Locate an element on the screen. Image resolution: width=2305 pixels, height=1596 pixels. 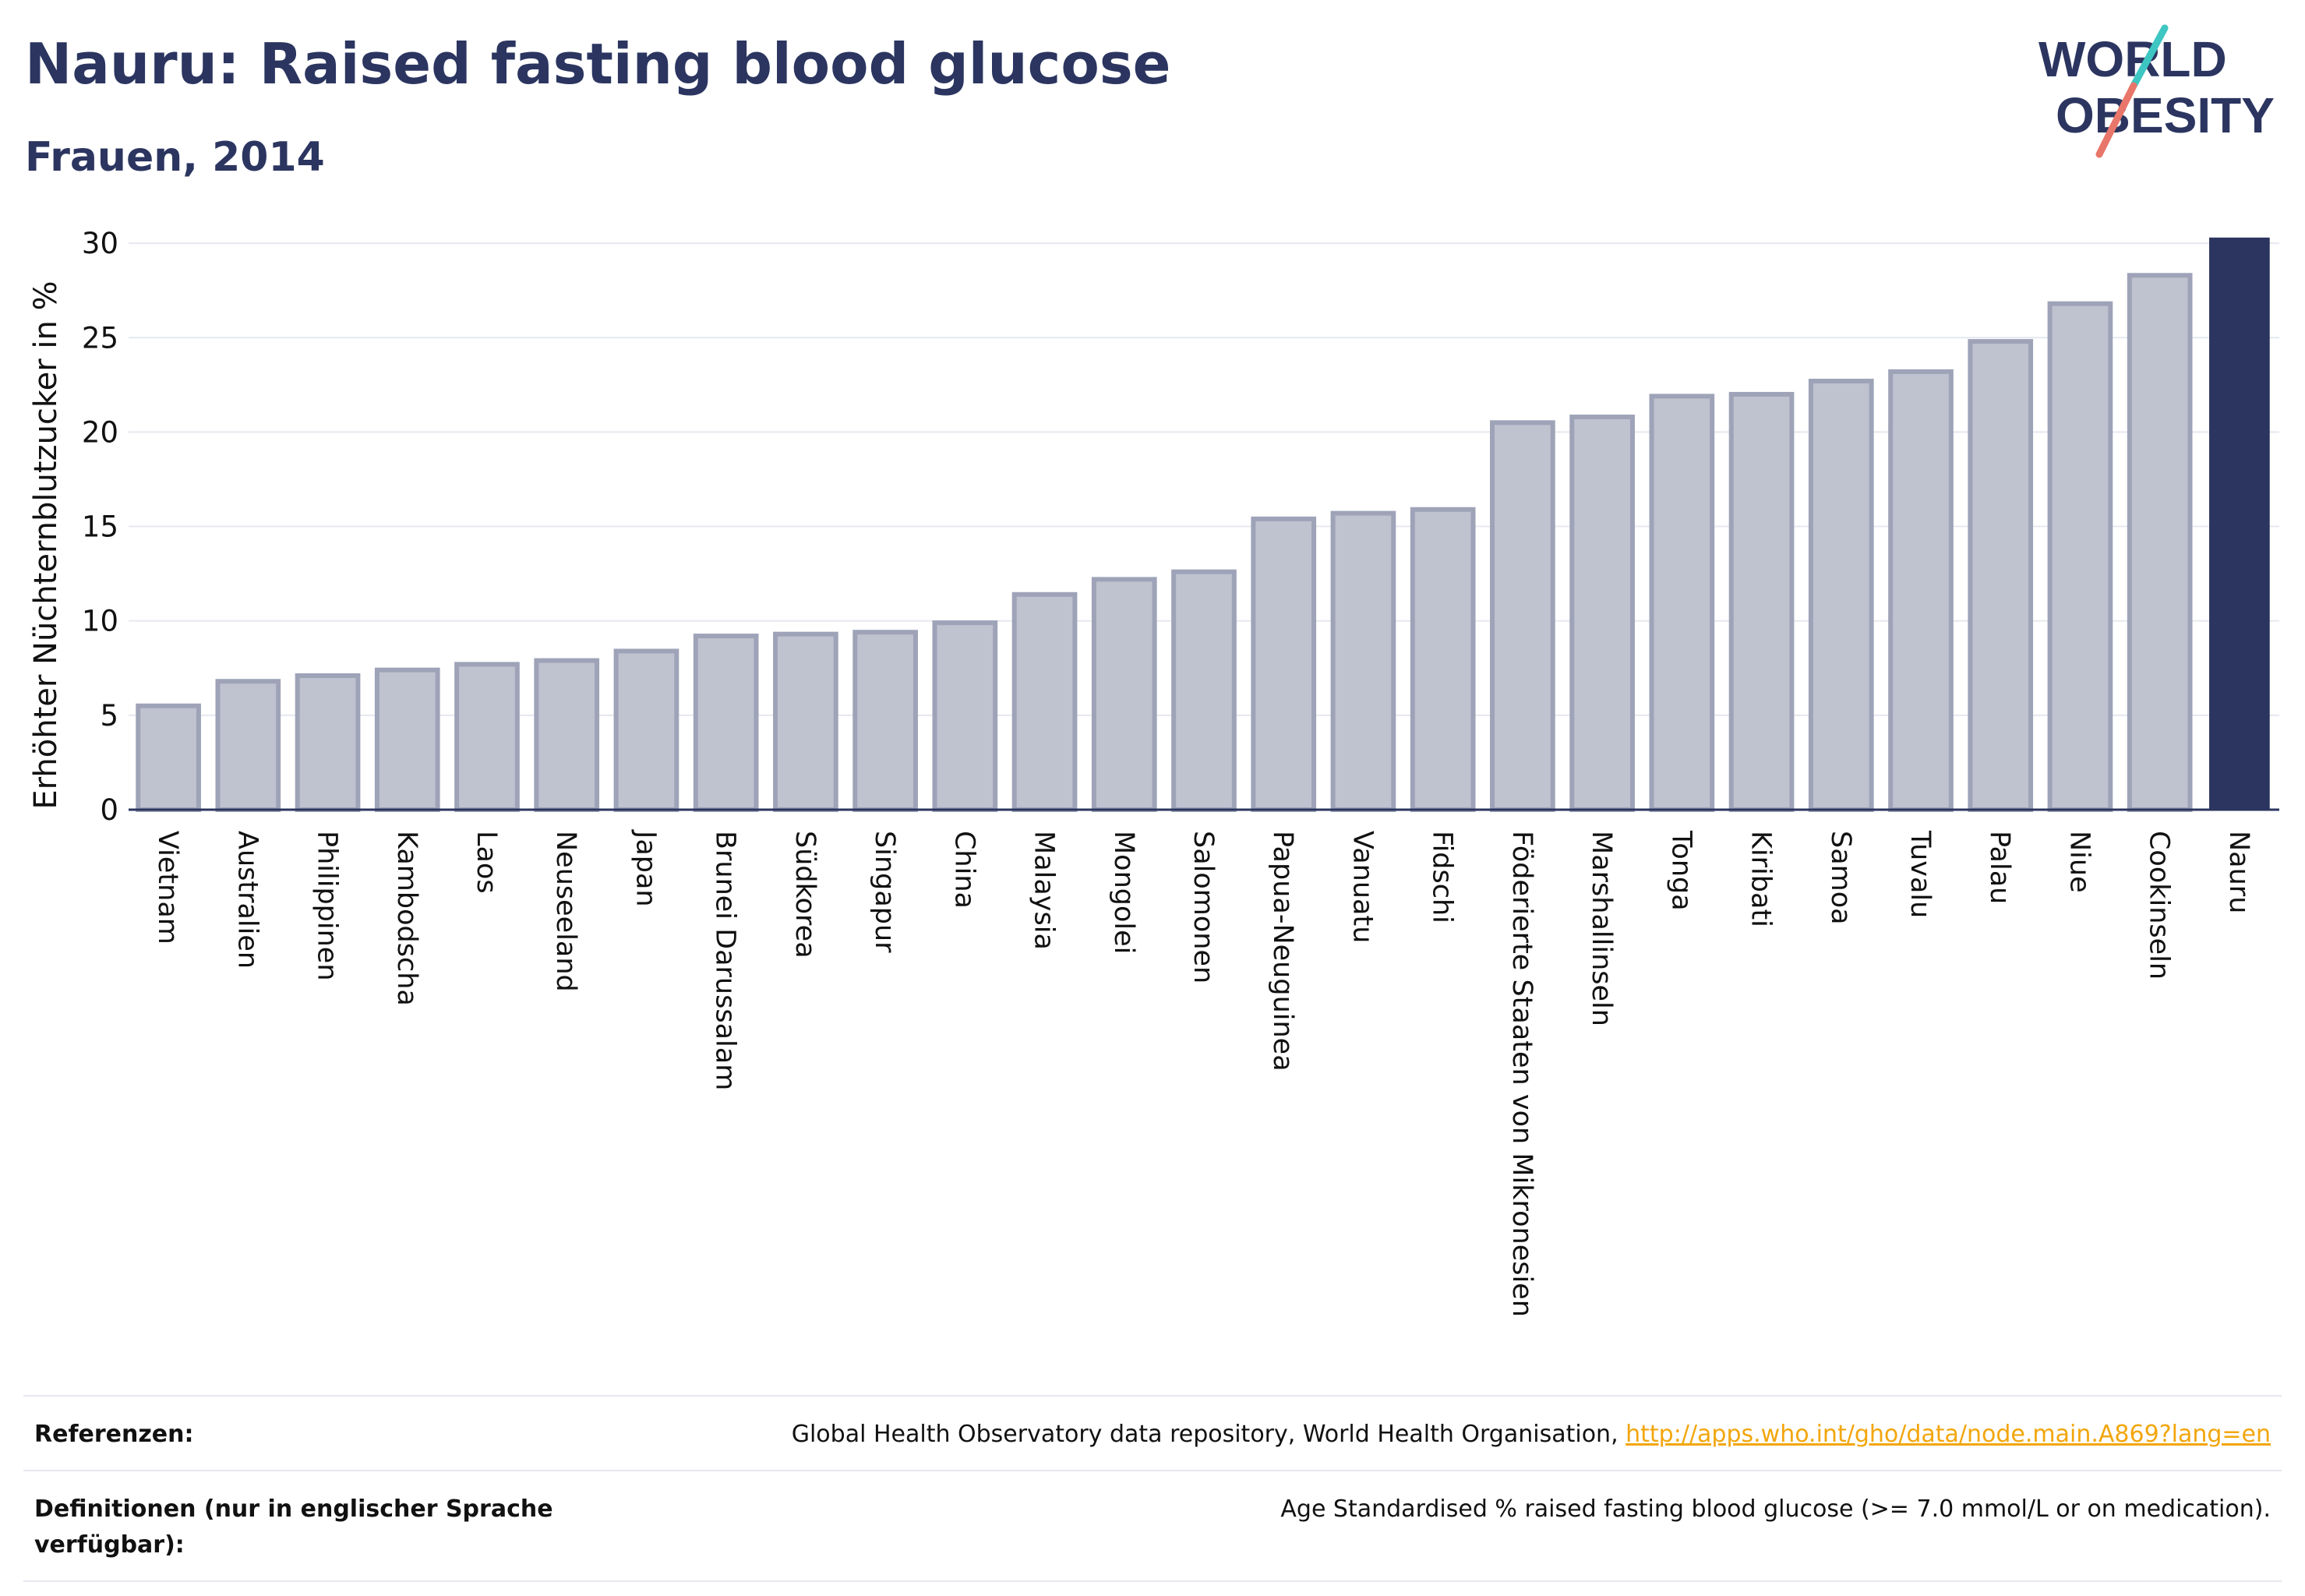
bar-marshallinseln is located at coordinates (1602, 614).